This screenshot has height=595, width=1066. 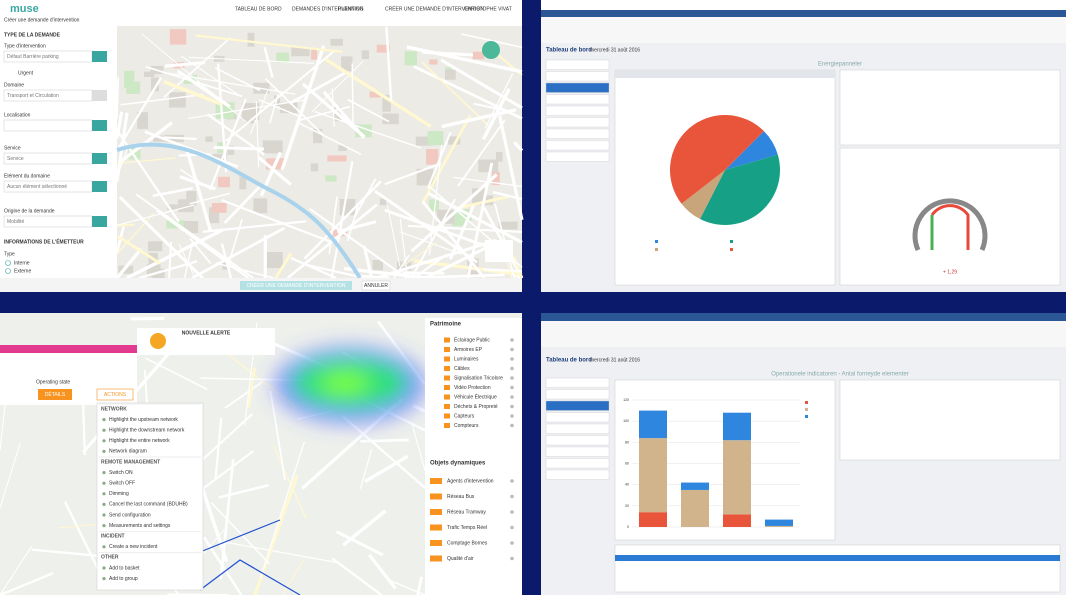 What do you see at coordinates (462, 369) in the screenshot?
I see `layer-item: Câbles` at bounding box center [462, 369].